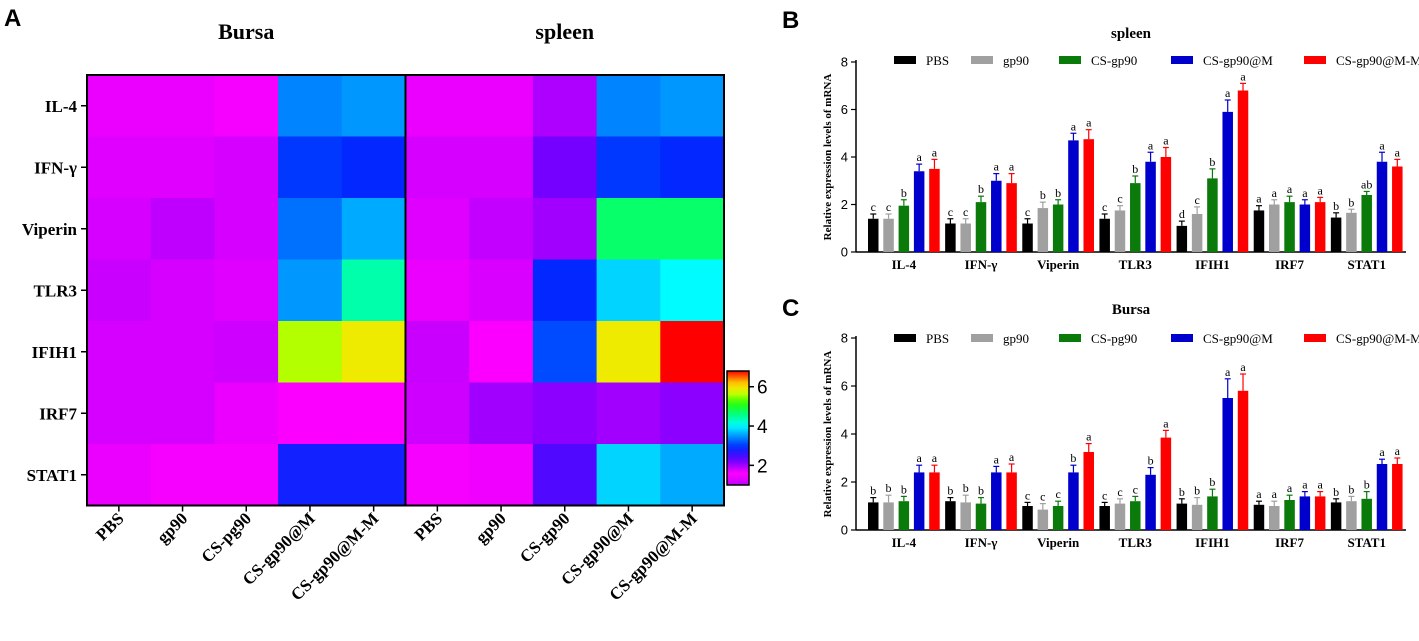 This screenshot has width=1419, height=641. What do you see at coordinates (227, 538) in the screenshot?
I see `heatmap-col-label: CS-pg90` at bounding box center [227, 538].